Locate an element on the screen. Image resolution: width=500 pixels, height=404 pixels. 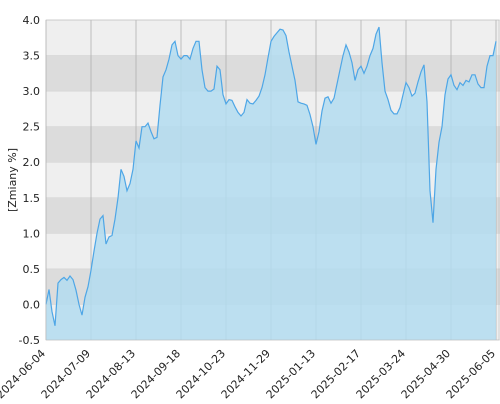
y-tick-label: 3.0 is located at coordinates (32, 91).